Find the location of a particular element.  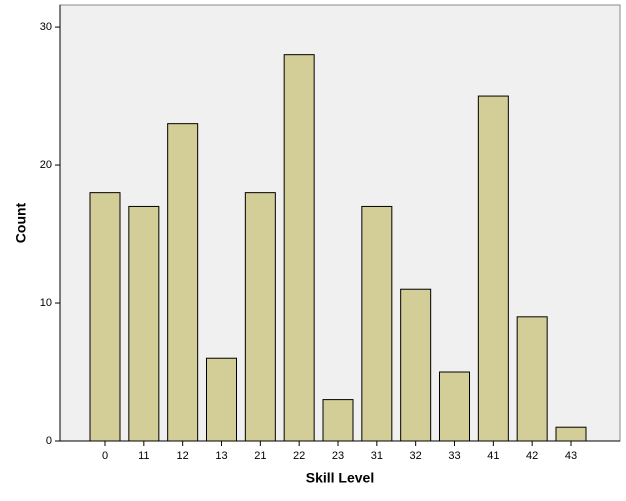

x-tick-label: 42 is located at coordinates (532, 456).